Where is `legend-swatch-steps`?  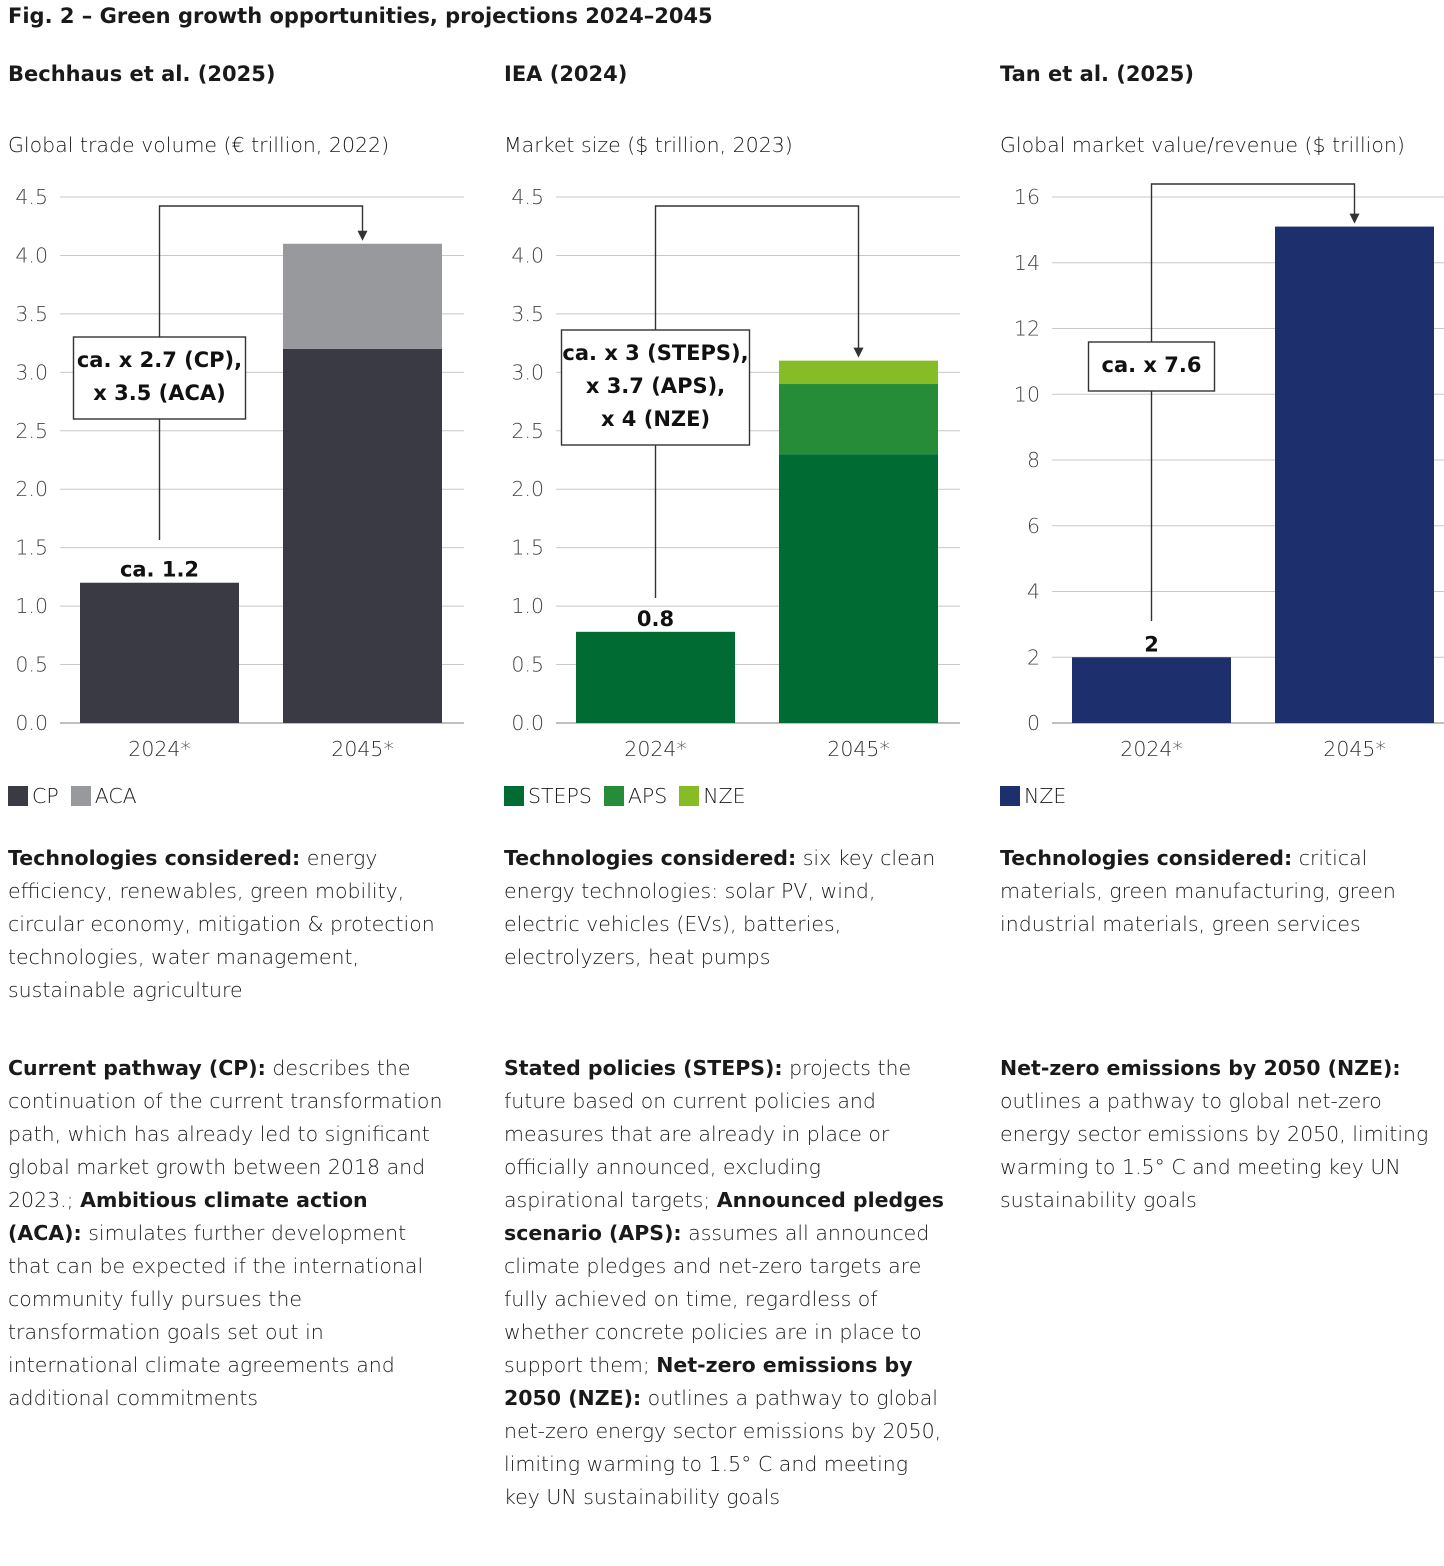
legend-swatch-steps is located at coordinates (514, 796).